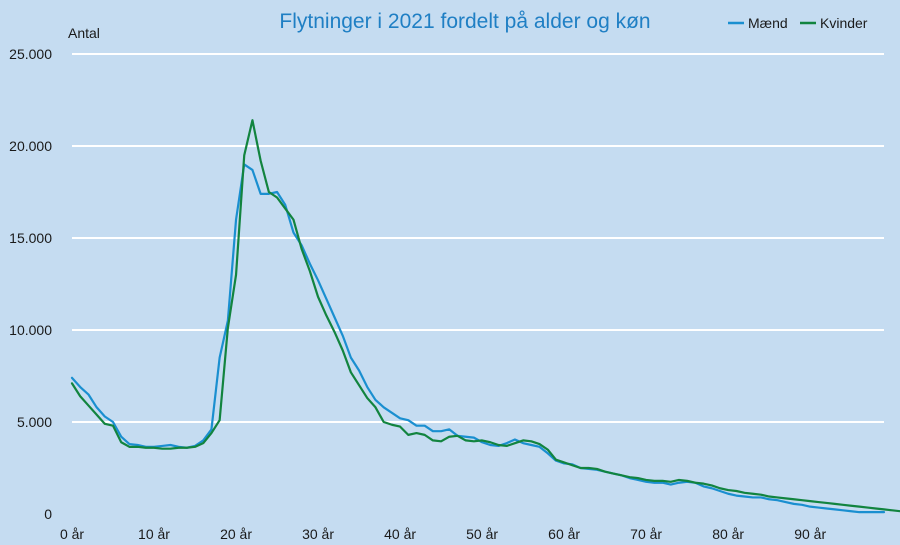  What do you see at coordinates (30, 238) in the screenshot?
I see `y-tick-label: 15.000` at bounding box center [30, 238].